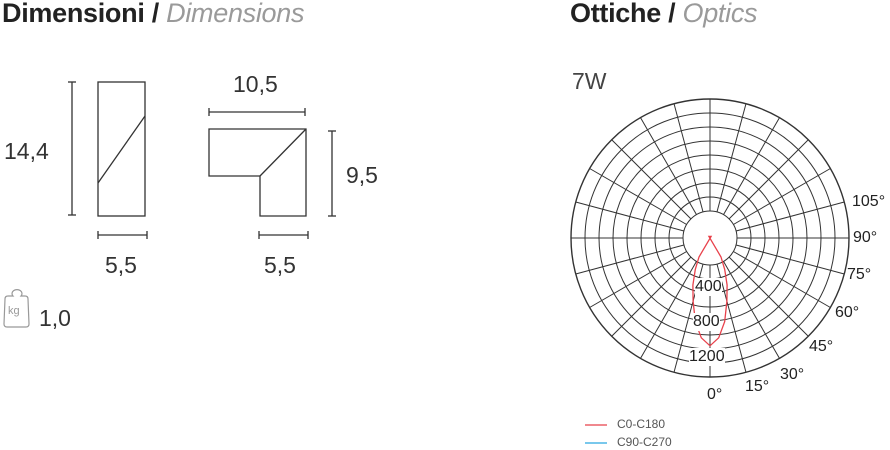 This screenshot has width=890, height=450. What do you see at coordinates (715, 394) in the screenshot?
I see `angle-label: 0°` at bounding box center [715, 394].